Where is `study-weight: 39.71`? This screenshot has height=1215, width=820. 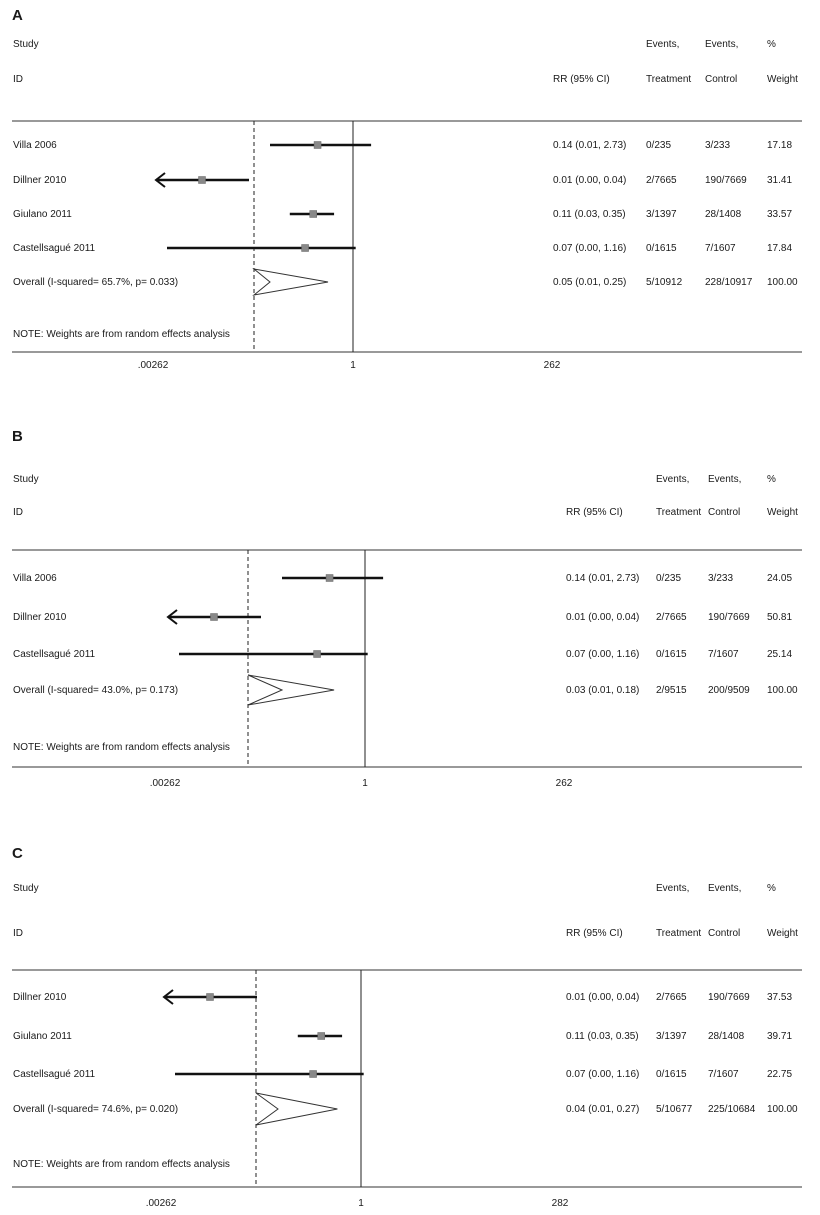
study-weight: 39.71 is located at coordinates (779, 1036).